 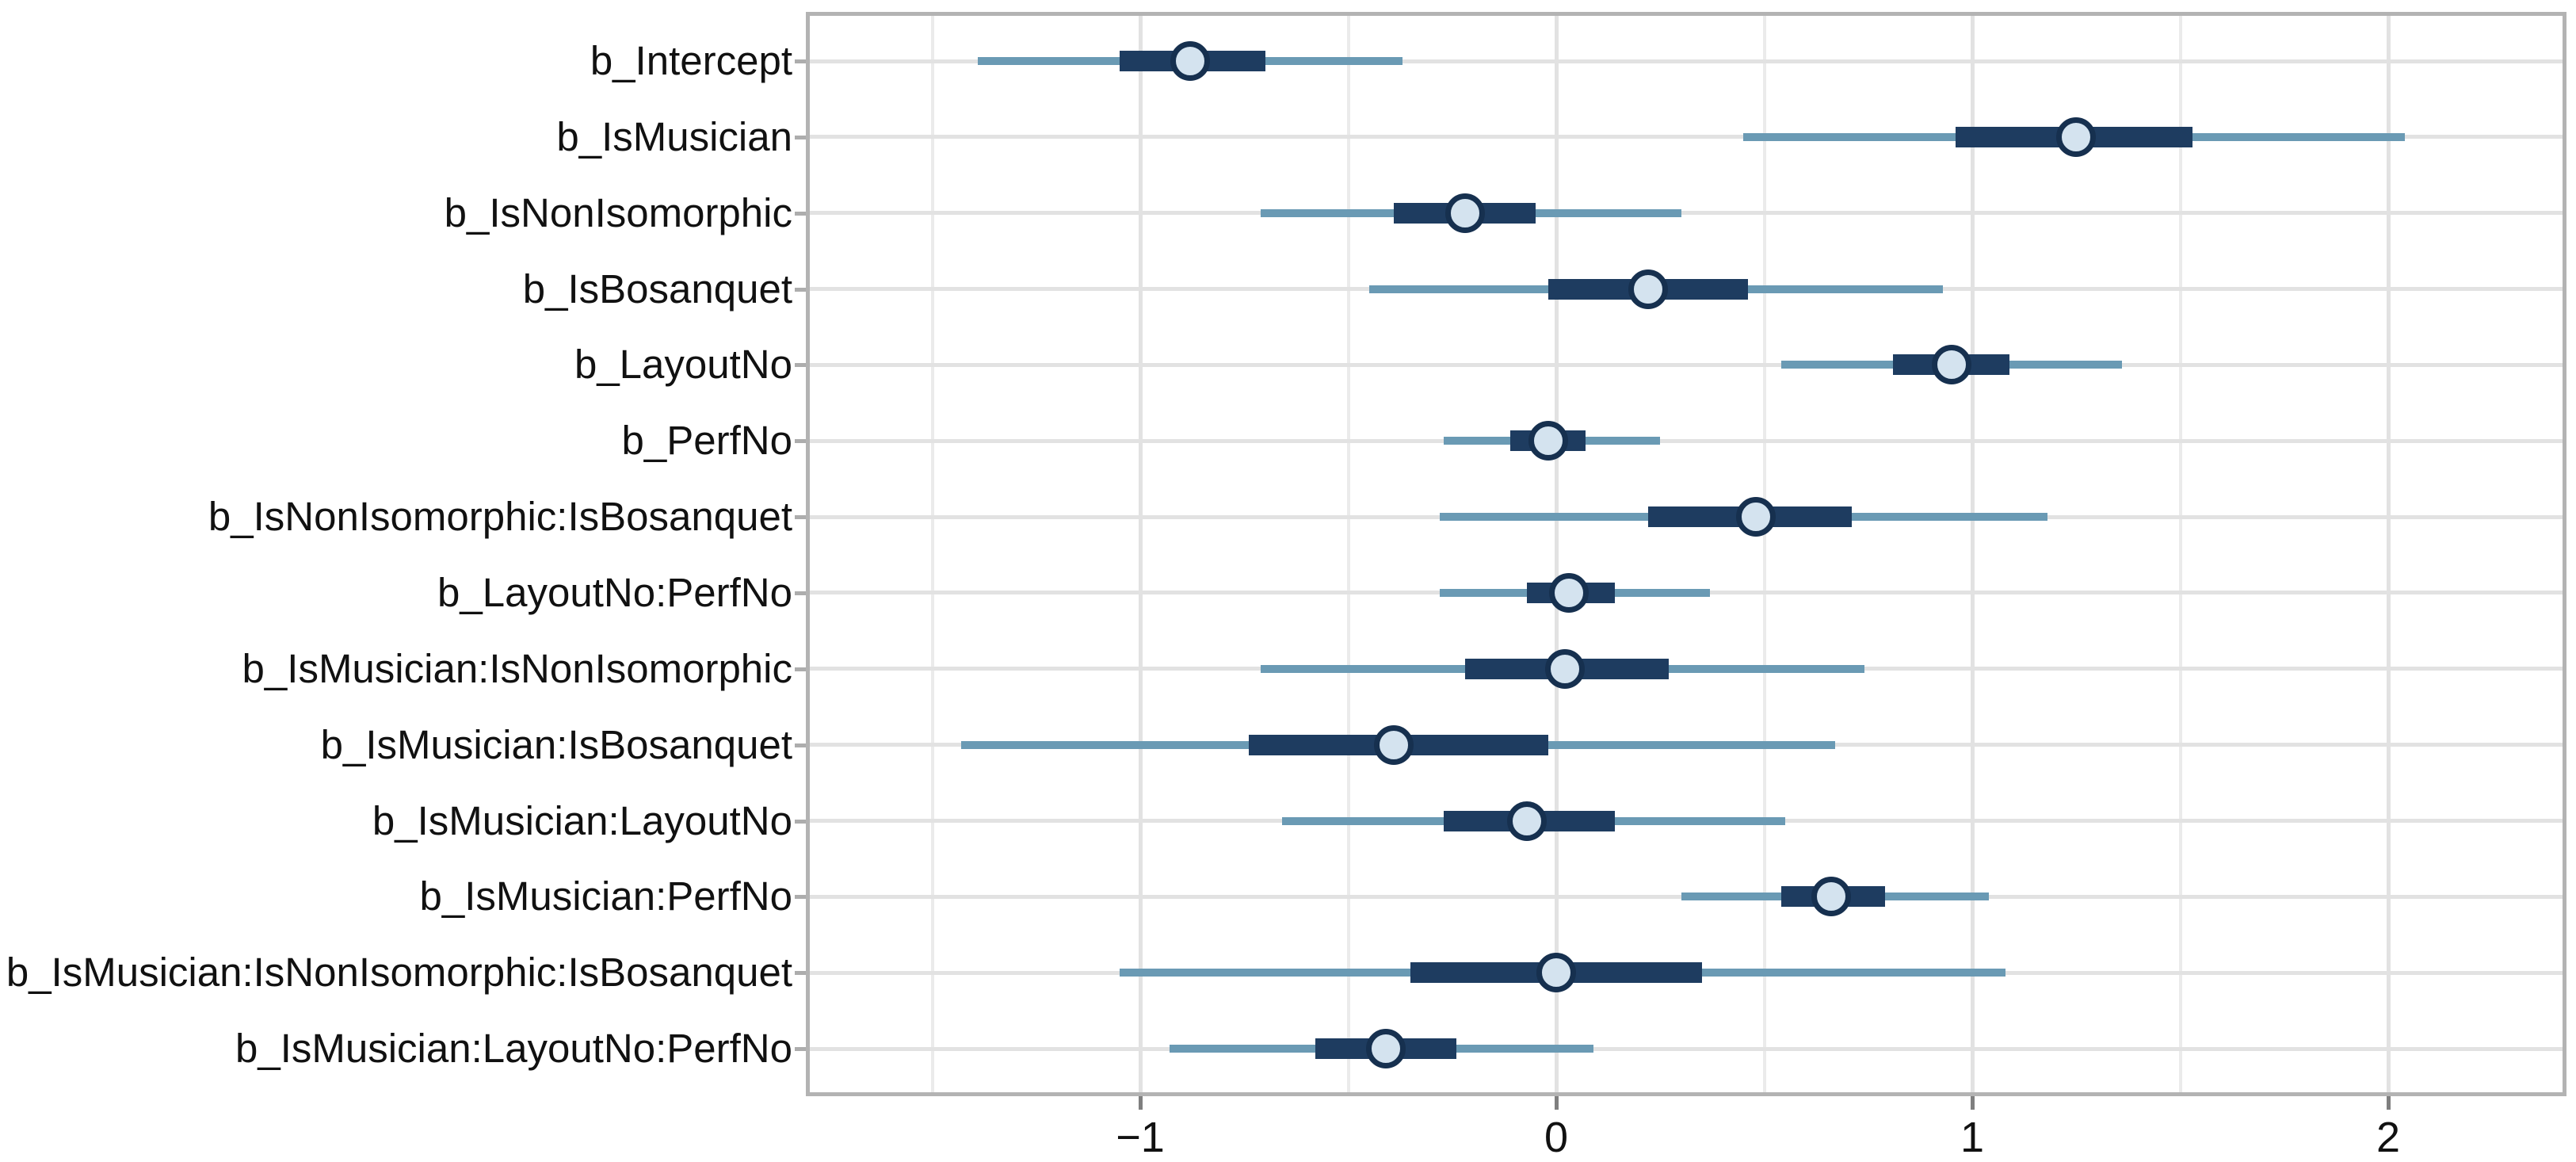 I want to click on y-axis-label: b_IsMusician, so click(x=674, y=136).